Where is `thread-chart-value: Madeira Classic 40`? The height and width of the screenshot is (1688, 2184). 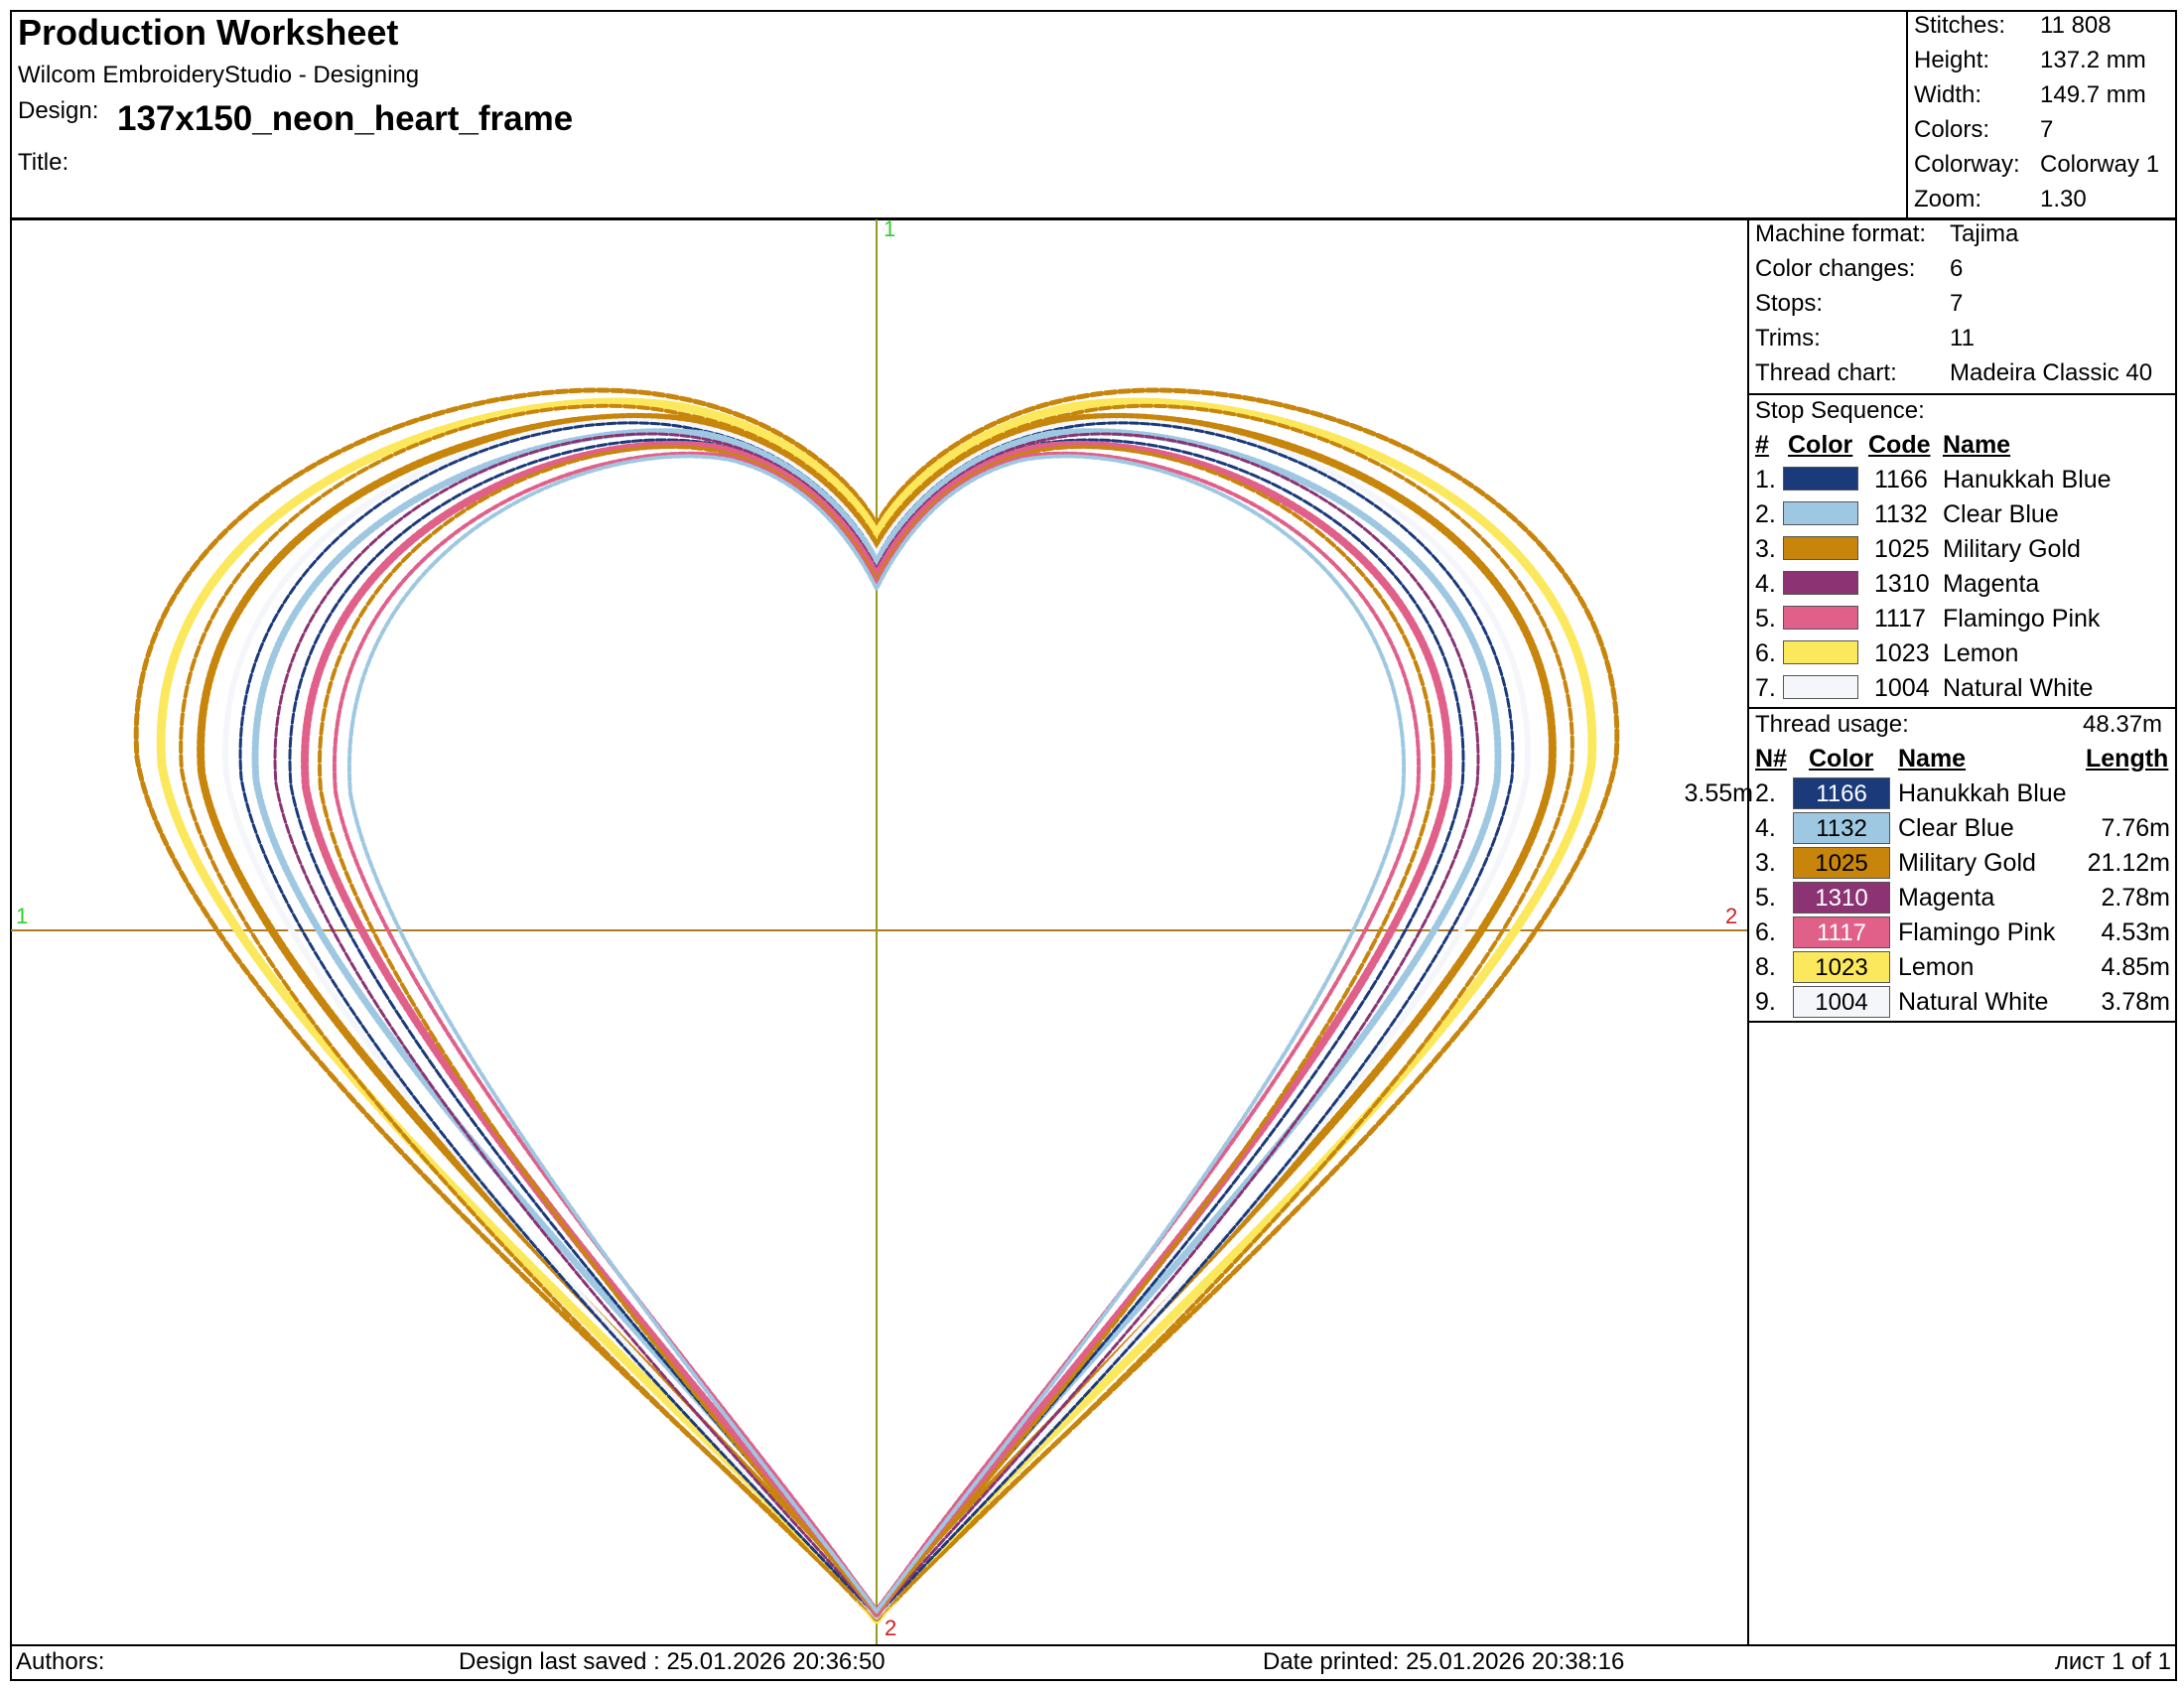 thread-chart-value: Madeira Classic 40 is located at coordinates (2051, 372).